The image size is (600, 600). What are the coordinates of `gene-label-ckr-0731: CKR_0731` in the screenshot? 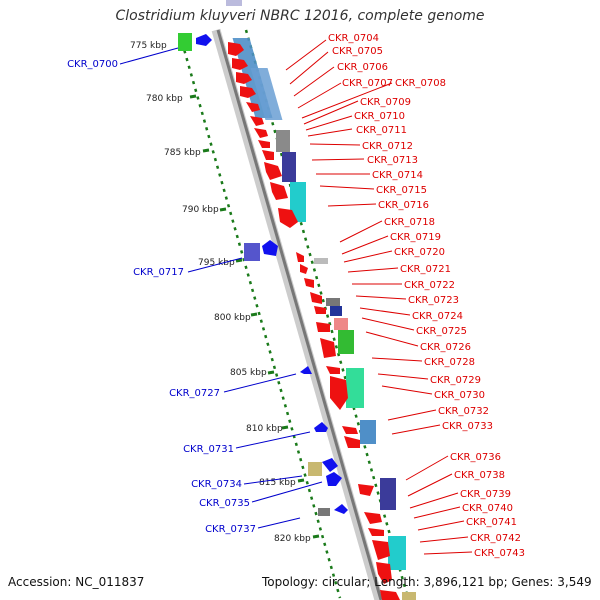 It's located at (208, 449).